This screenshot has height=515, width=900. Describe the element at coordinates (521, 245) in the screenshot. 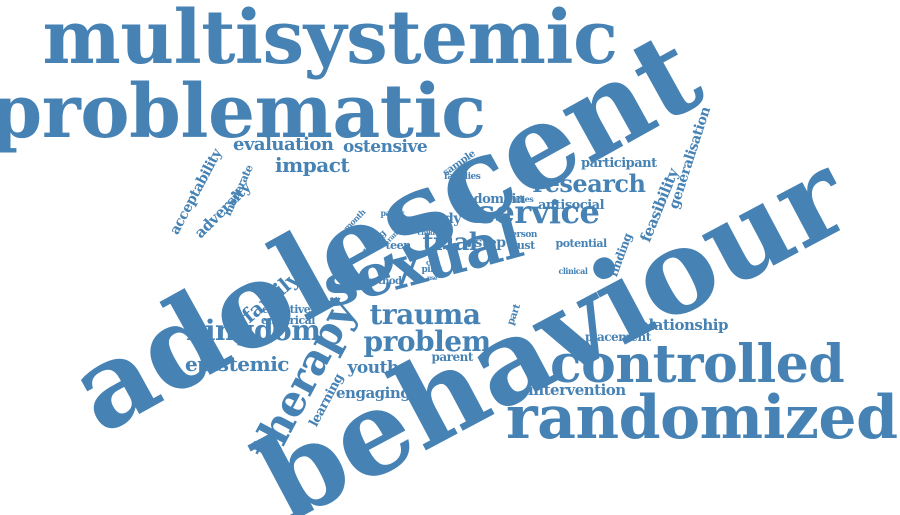

I see `word-trust: trust` at that location.